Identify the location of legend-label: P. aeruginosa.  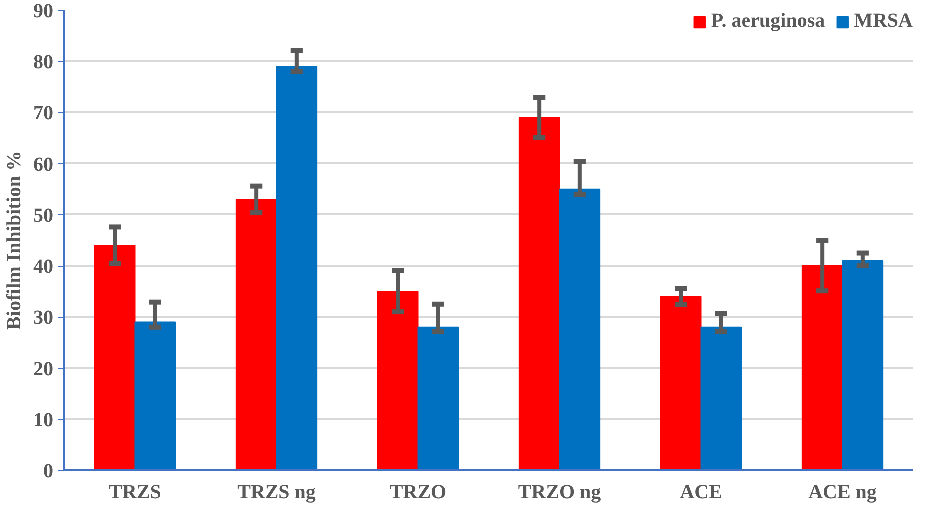
(768, 21).